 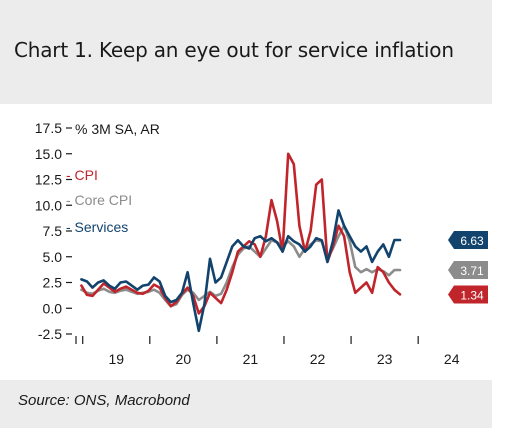 I want to click on y-tick-label: 12.5, so click(x=48, y=180).